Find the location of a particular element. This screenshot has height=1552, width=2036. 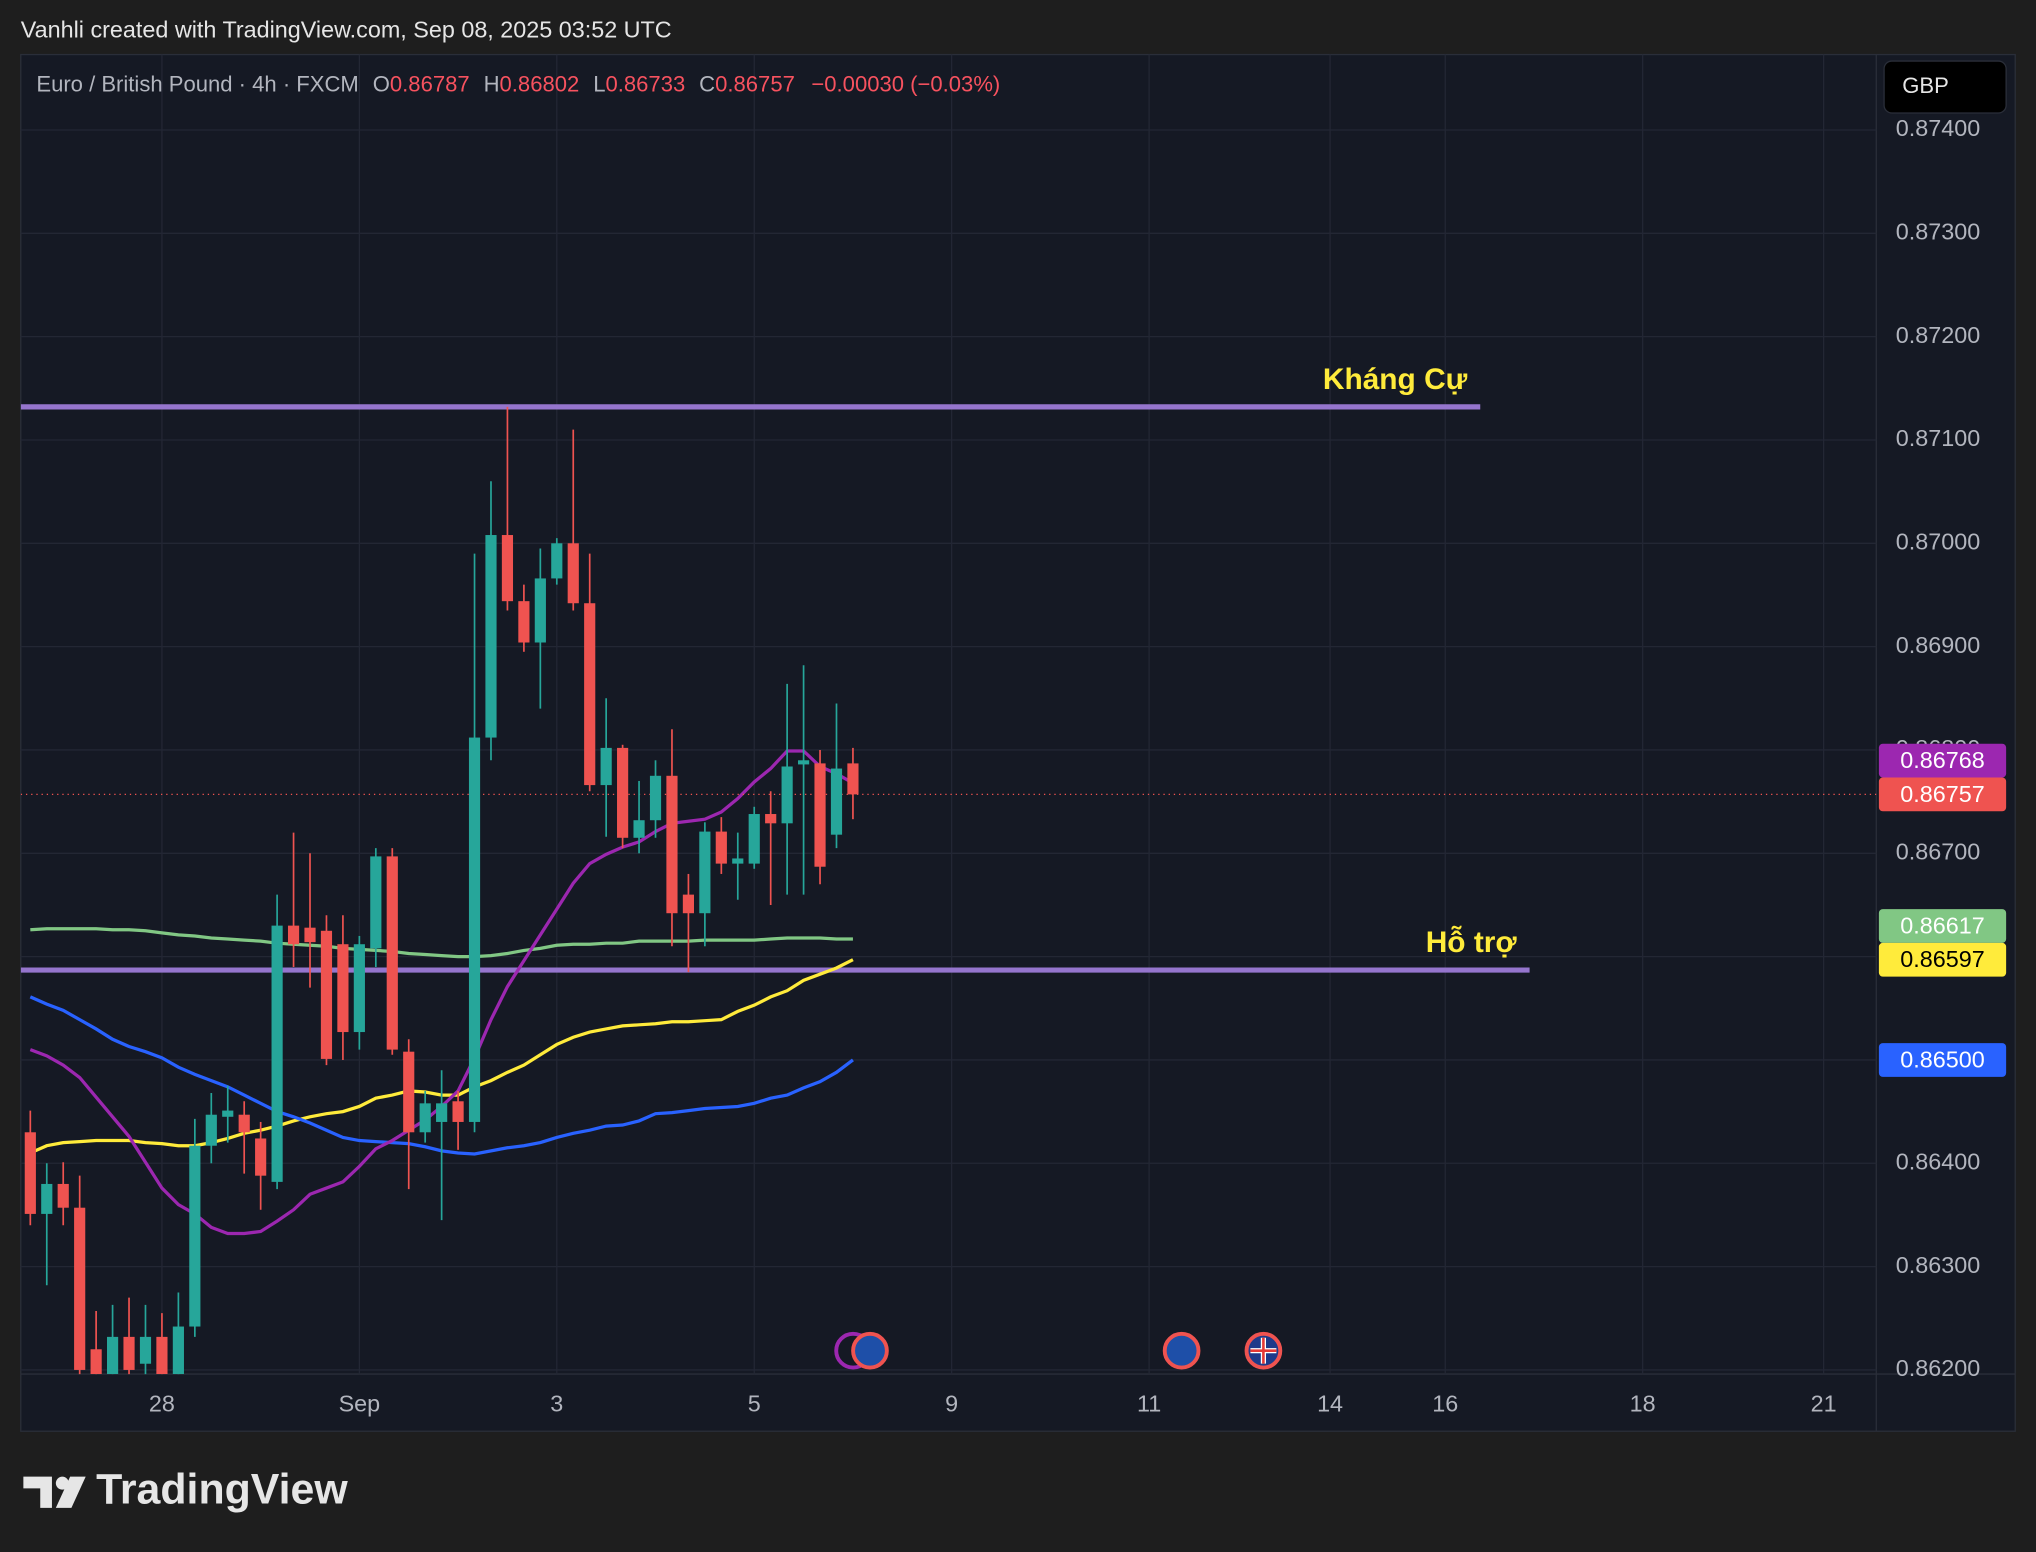

currency-button-box is located at coordinates (1945, 87).